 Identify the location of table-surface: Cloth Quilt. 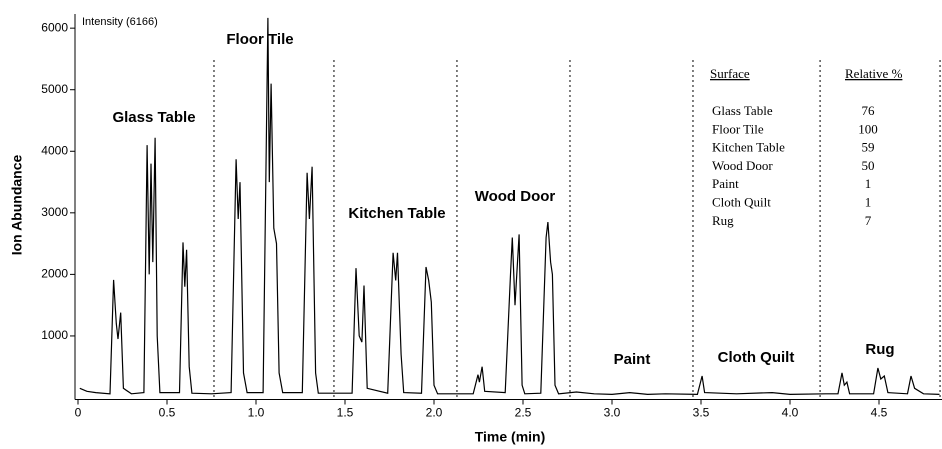
(741, 201).